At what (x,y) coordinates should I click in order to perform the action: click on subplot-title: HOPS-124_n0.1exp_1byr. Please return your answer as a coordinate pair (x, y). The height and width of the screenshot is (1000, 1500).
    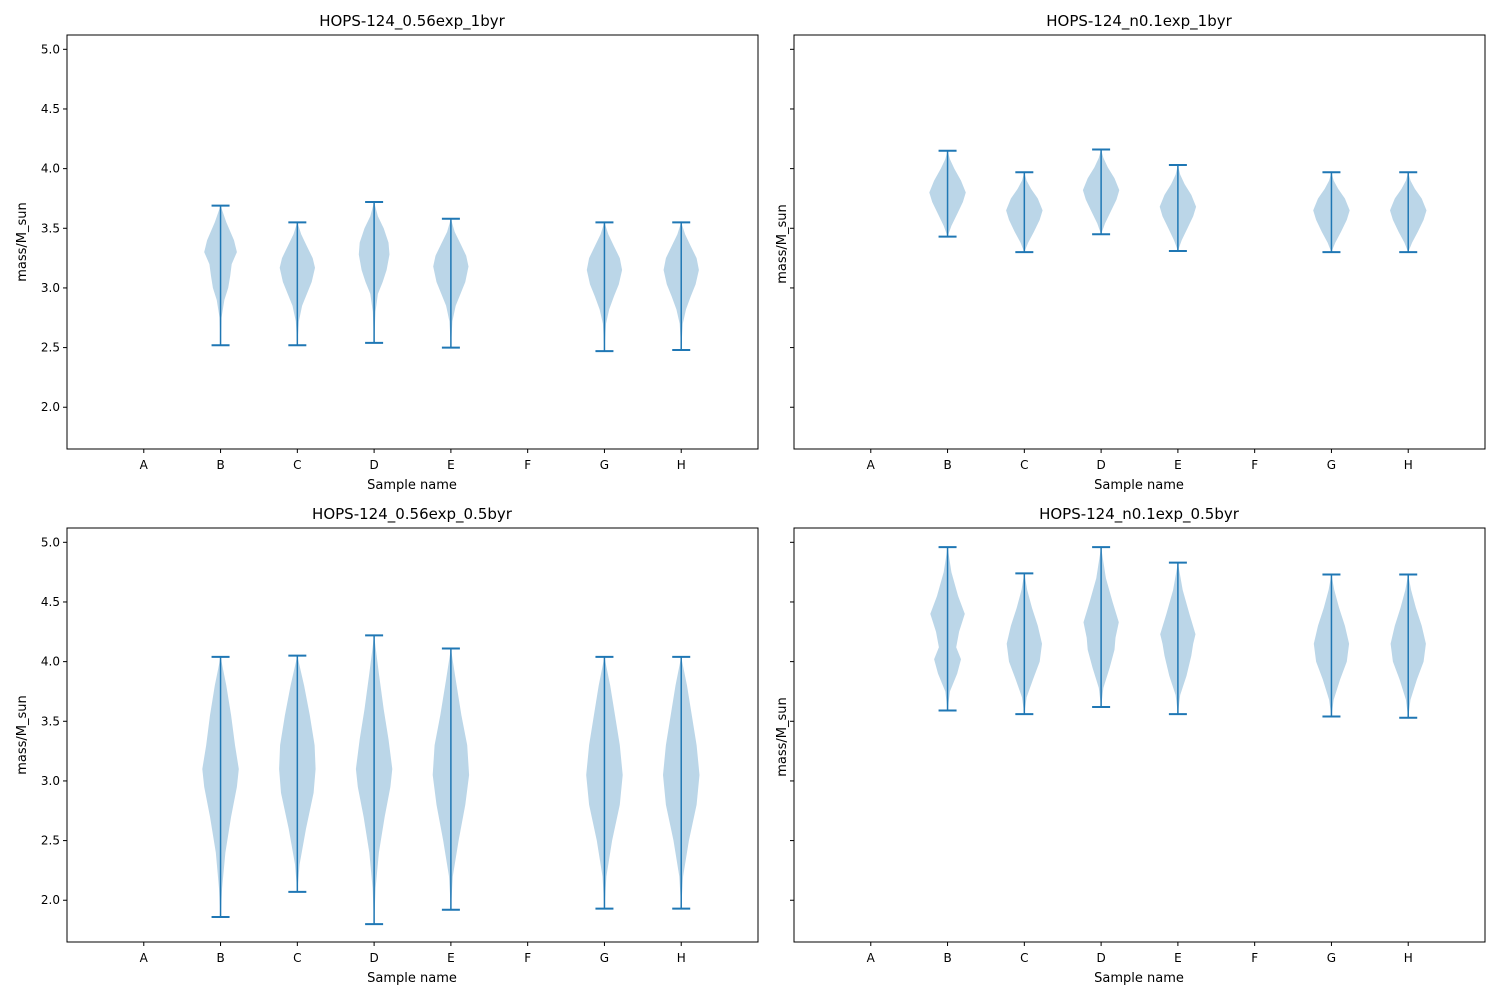
    Looking at the image, I should click on (1139, 21).